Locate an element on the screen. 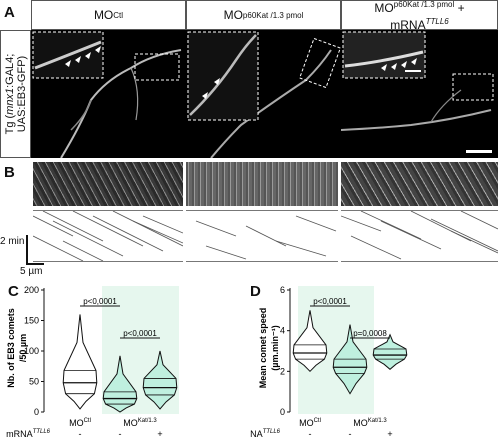  trace-rescue is located at coordinates (419, 236).